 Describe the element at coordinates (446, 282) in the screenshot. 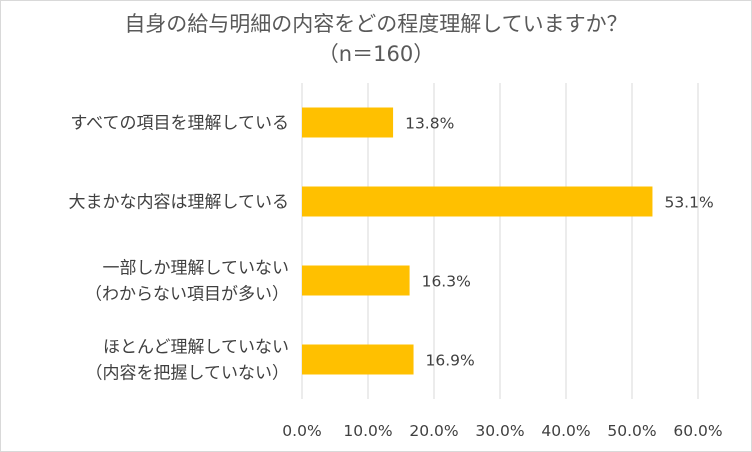

I see `data-label: 16.3%` at that location.